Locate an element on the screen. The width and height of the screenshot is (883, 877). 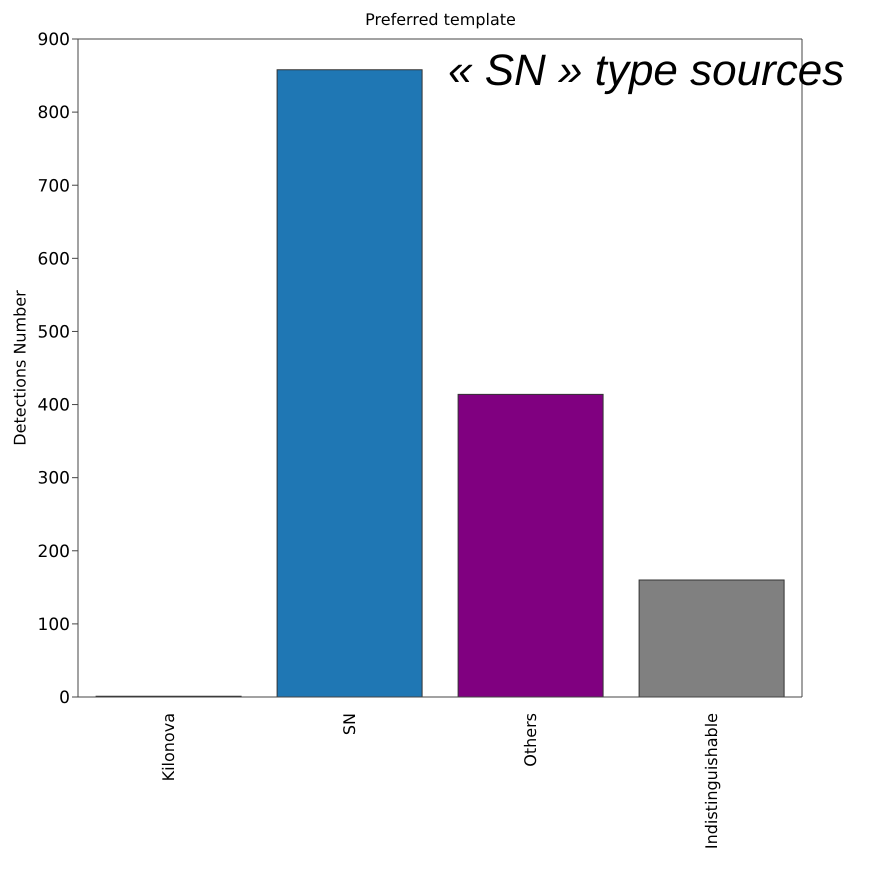
y-tick-label: 200 is located at coordinates (54, 552).